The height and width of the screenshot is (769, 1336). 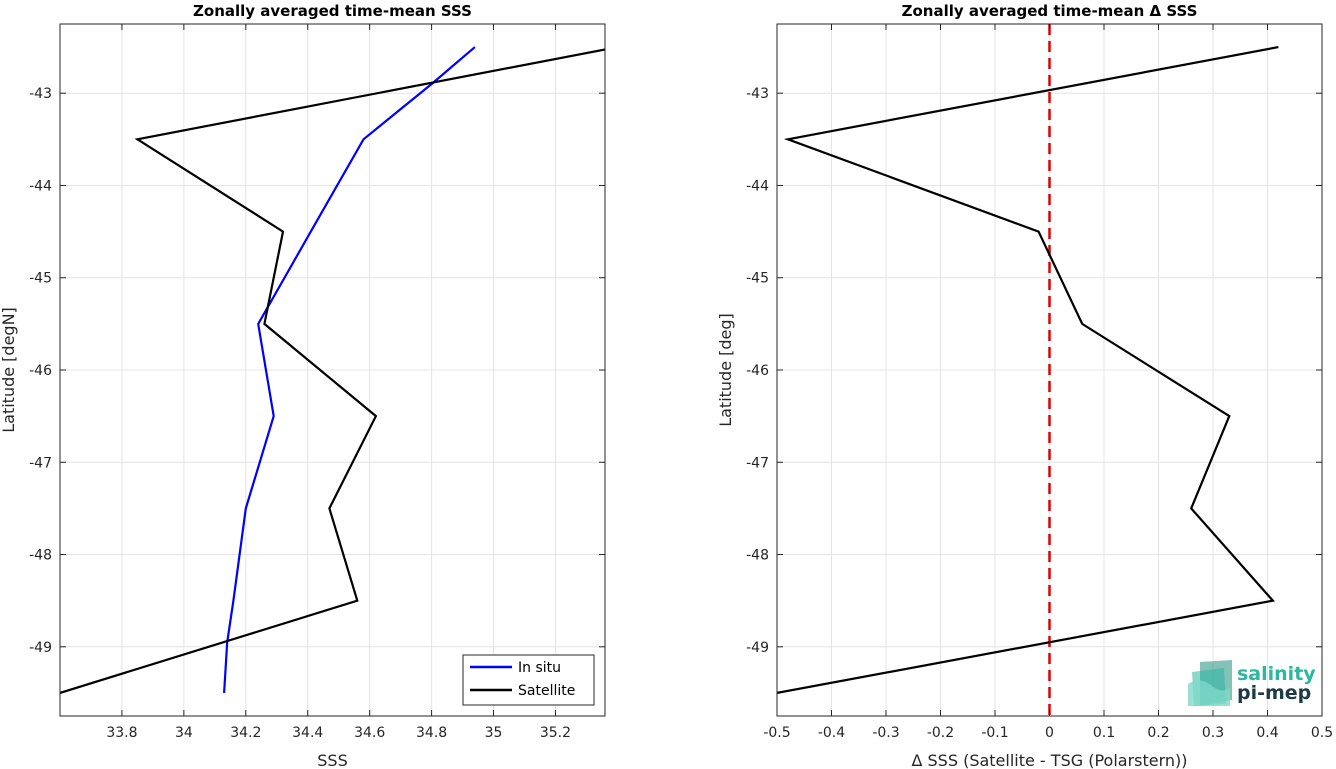 What do you see at coordinates (1050, 11) in the screenshot?
I see `chart-title: Zonally averaged time-mean Δ SSS` at bounding box center [1050, 11].